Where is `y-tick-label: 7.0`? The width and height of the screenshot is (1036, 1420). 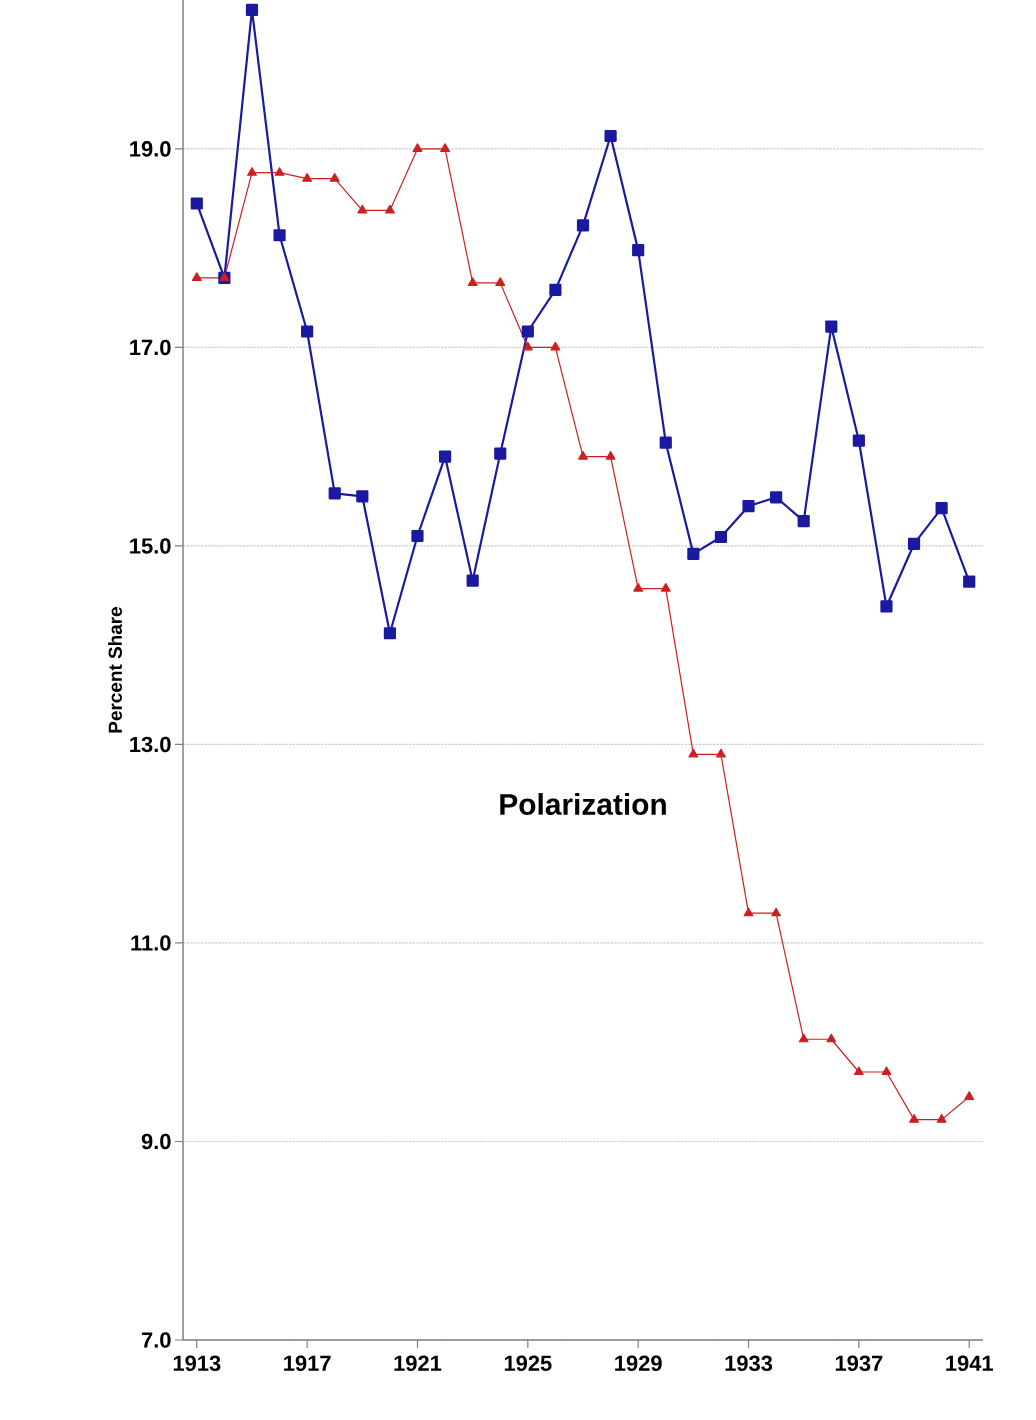
y-tick-label: 7.0 is located at coordinates (156, 1340).